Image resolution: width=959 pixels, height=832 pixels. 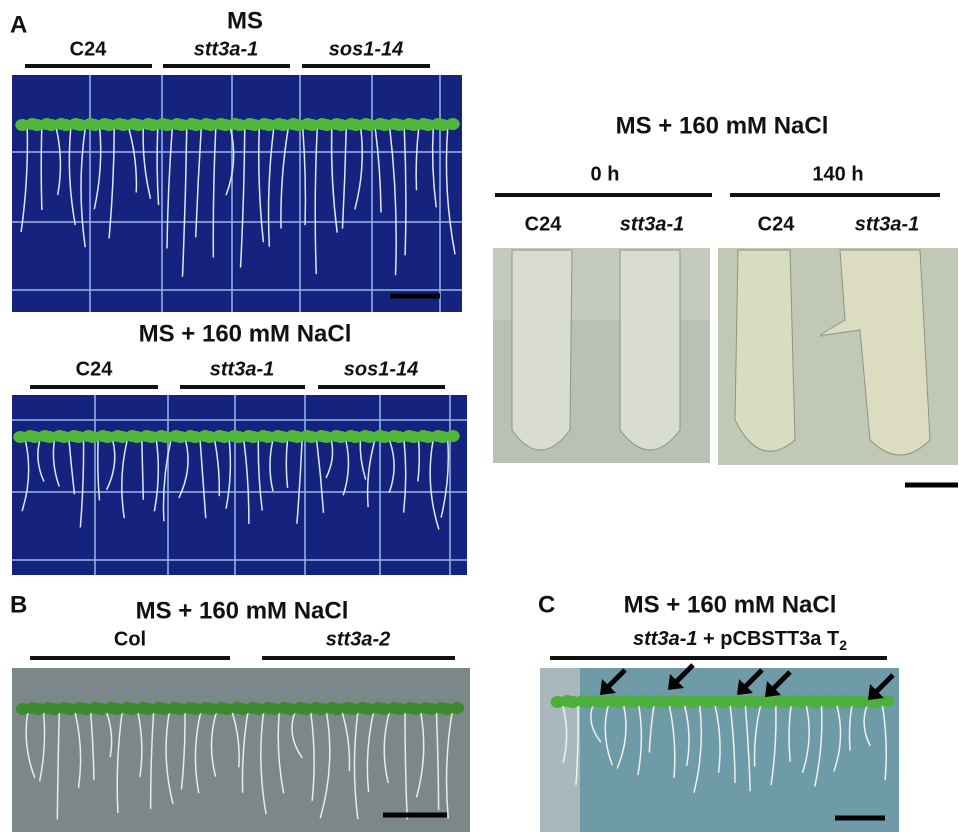 What do you see at coordinates (381, 369) in the screenshot?
I see `genotype-label: sos1-14` at bounding box center [381, 369].